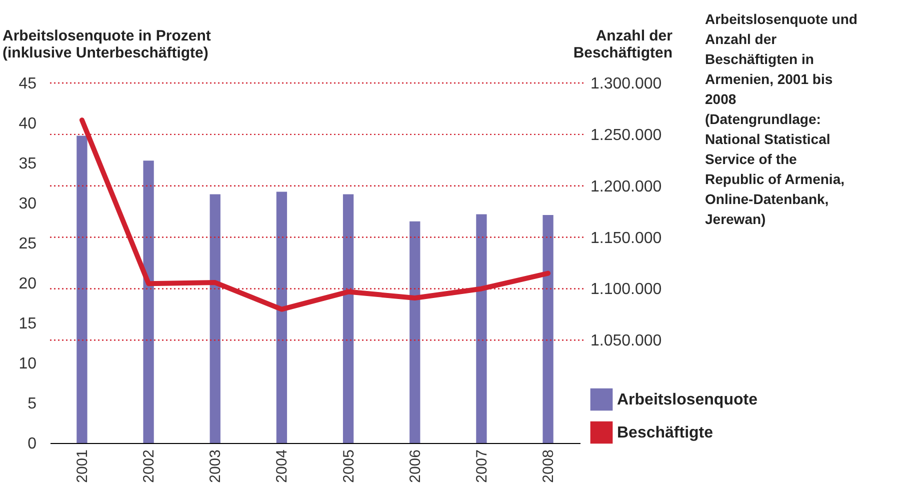 The width and height of the screenshot is (904, 499). What do you see at coordinates (775, 169) in the screenshot?
I see `text: (Datengrundlage: National Statistical Service of the Republic of Armenia, Online-Datenbank, Jerewan)` at bounding box center [775, 169].